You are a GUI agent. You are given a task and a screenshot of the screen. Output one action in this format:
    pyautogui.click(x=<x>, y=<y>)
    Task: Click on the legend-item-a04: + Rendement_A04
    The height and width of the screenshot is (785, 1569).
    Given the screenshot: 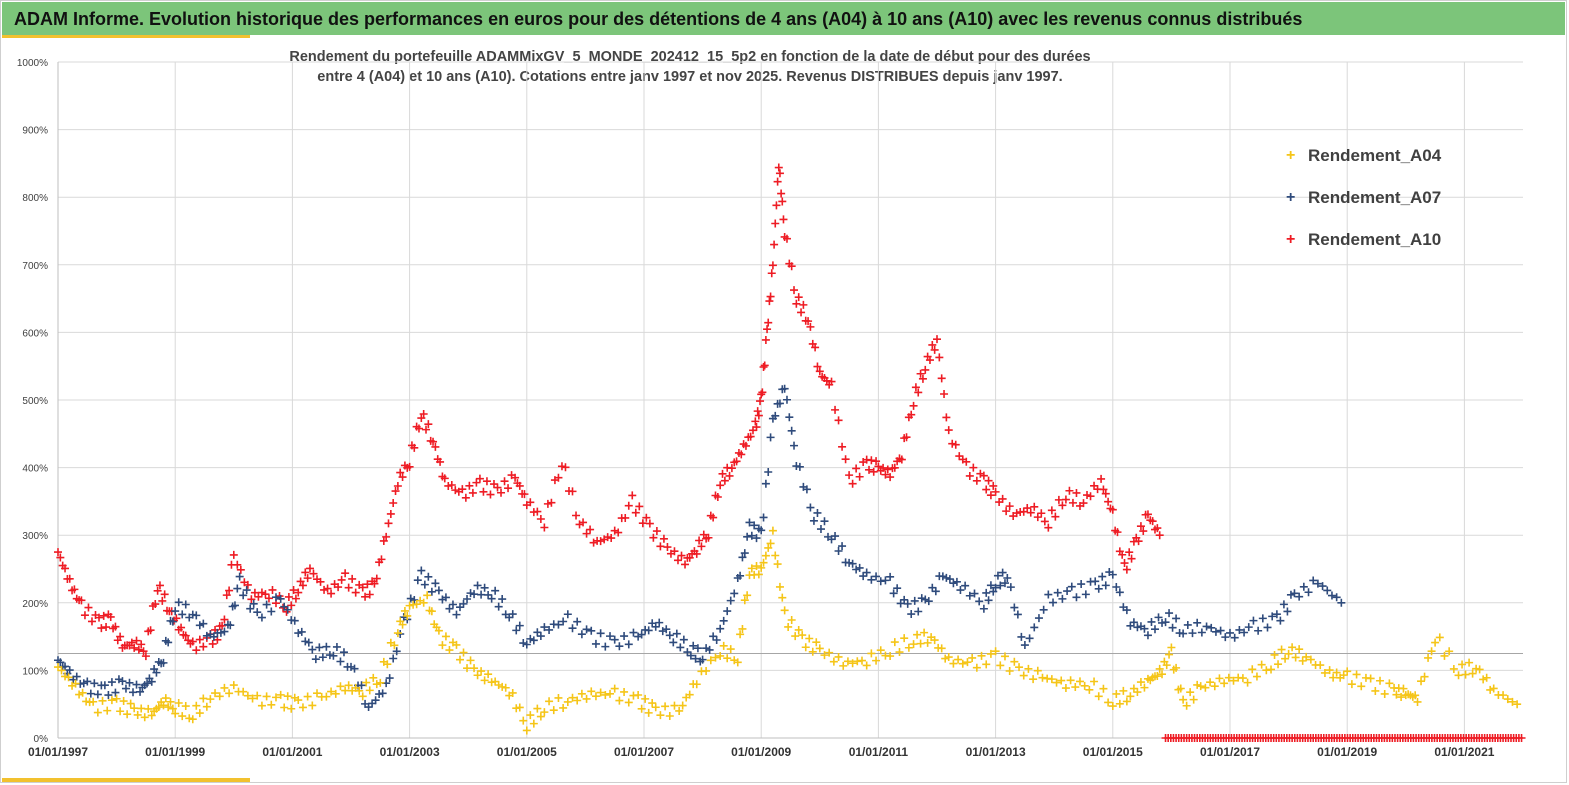 What is the action you would take?
    pyautogui.click(x=1363, y=156)
    